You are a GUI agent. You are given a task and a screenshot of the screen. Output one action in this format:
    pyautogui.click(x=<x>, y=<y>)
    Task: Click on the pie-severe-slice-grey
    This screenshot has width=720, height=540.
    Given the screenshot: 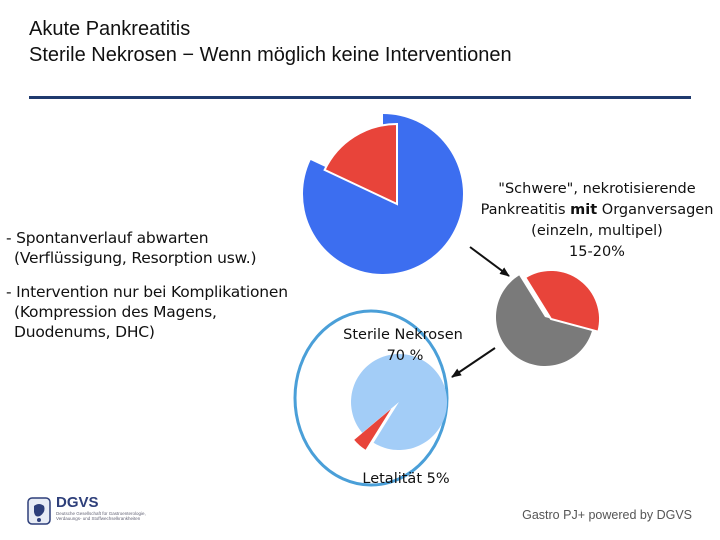 What is the action you would take?
    pyautogui.click(x=544, y=321)
    